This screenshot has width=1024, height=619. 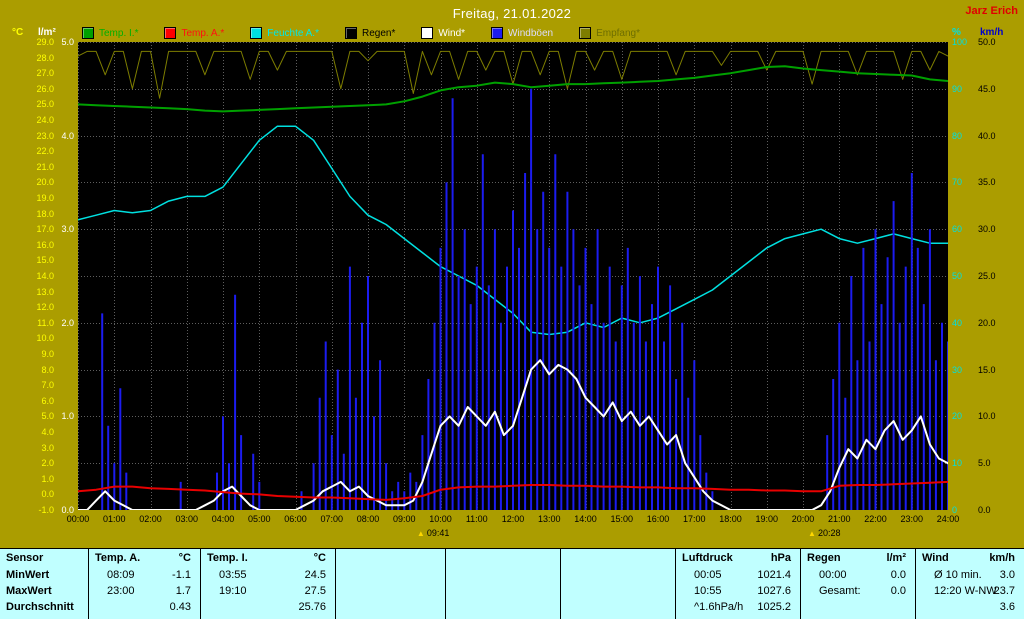 What do you see at coordinates (404, 519) in the screenshot?
I see `x-axis-tick-label: 09:00` at bounding box center [404, 519].